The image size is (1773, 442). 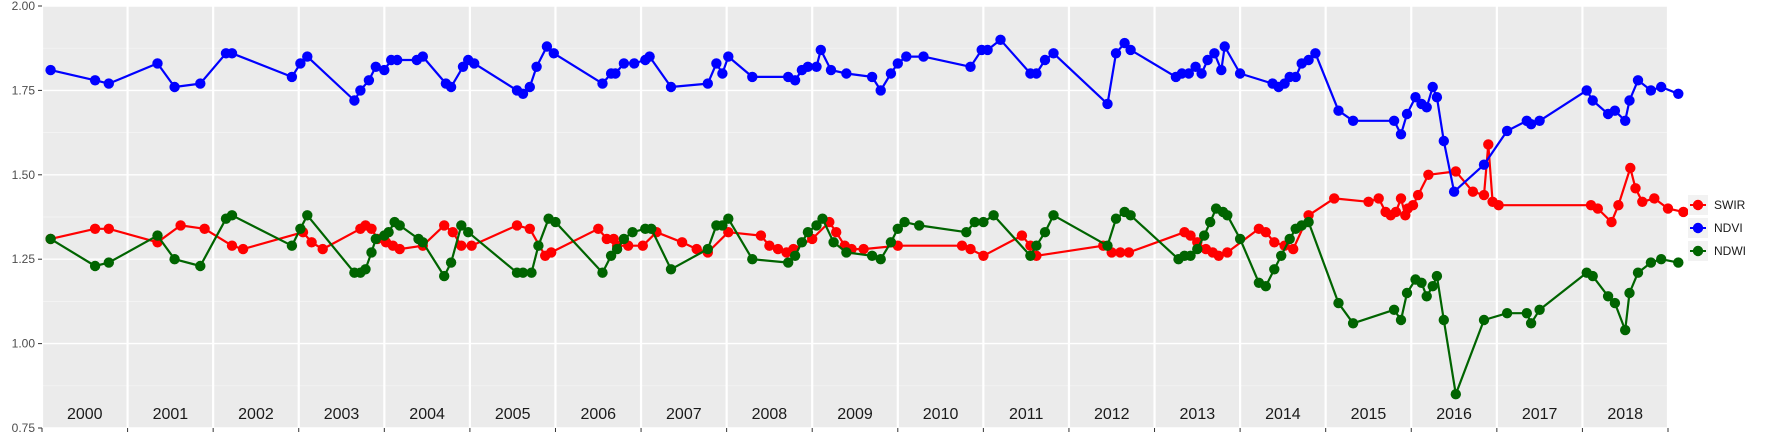 What do you see at coordinates (1625, 414) in the screenshot?
I see `year-label: 2018` at bounding box center [1625, 414].